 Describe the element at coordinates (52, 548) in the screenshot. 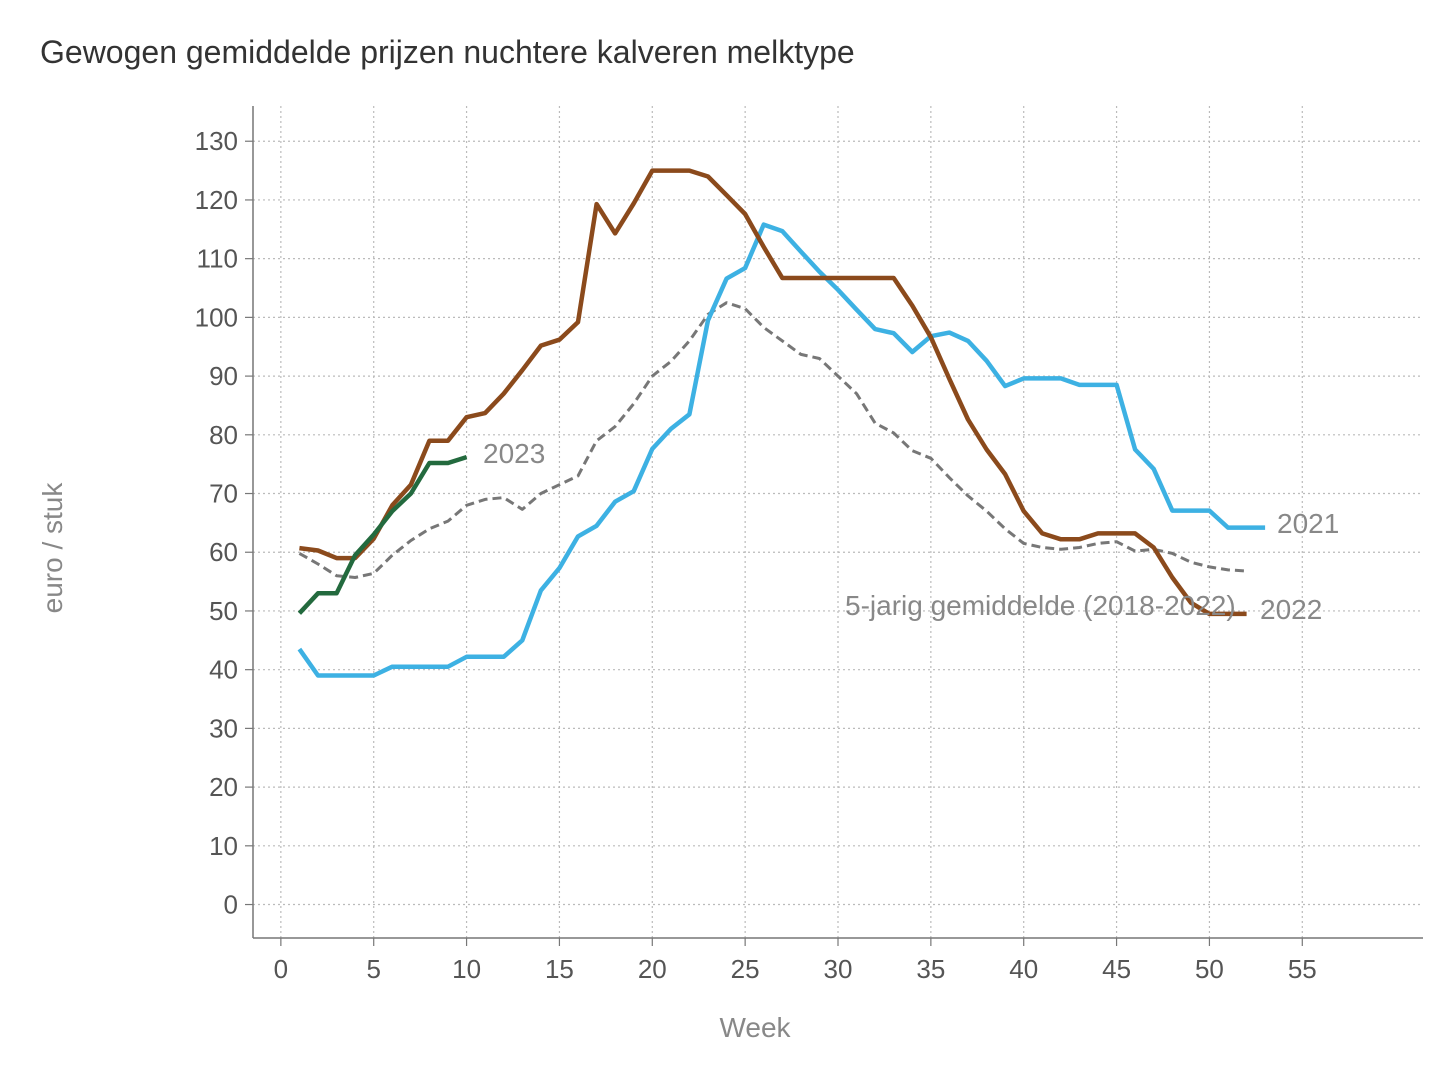

I see `y-axis-title: euro / stuk` at that location.